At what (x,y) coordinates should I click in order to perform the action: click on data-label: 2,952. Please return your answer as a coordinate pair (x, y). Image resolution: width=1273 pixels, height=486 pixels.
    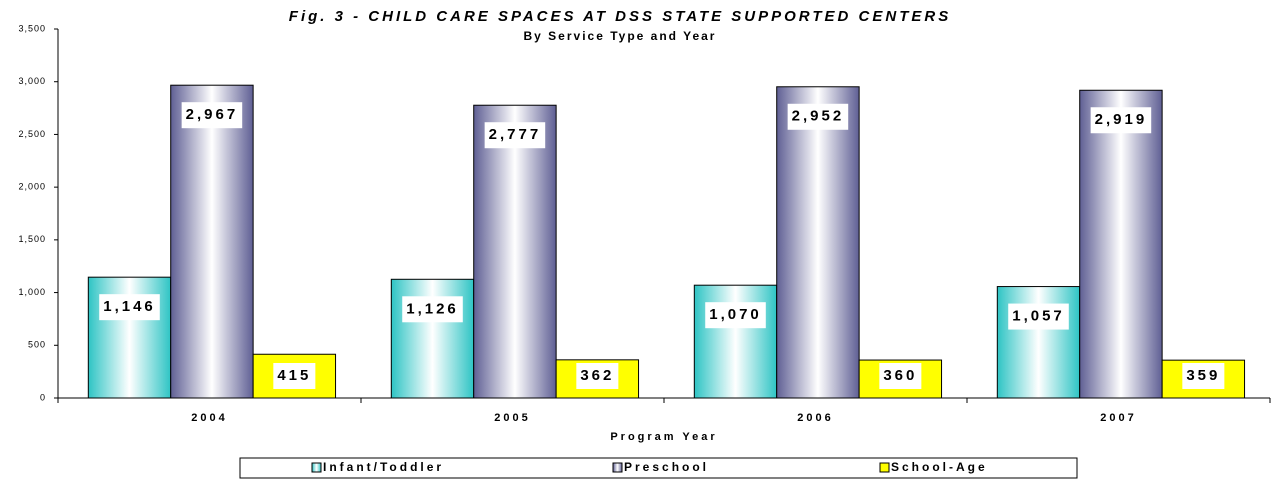
    Looking at the image, I should click on (818, 116).